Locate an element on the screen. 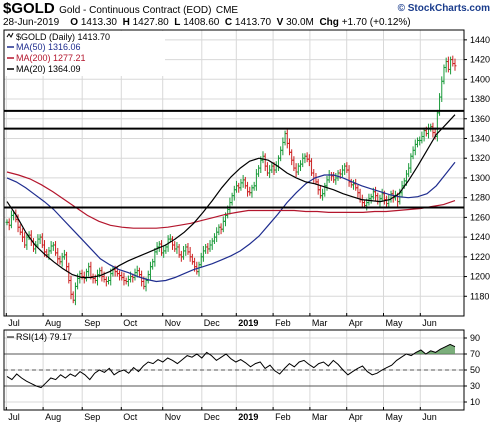  low-value: 1408.60 is located at coordinates (201, 22).